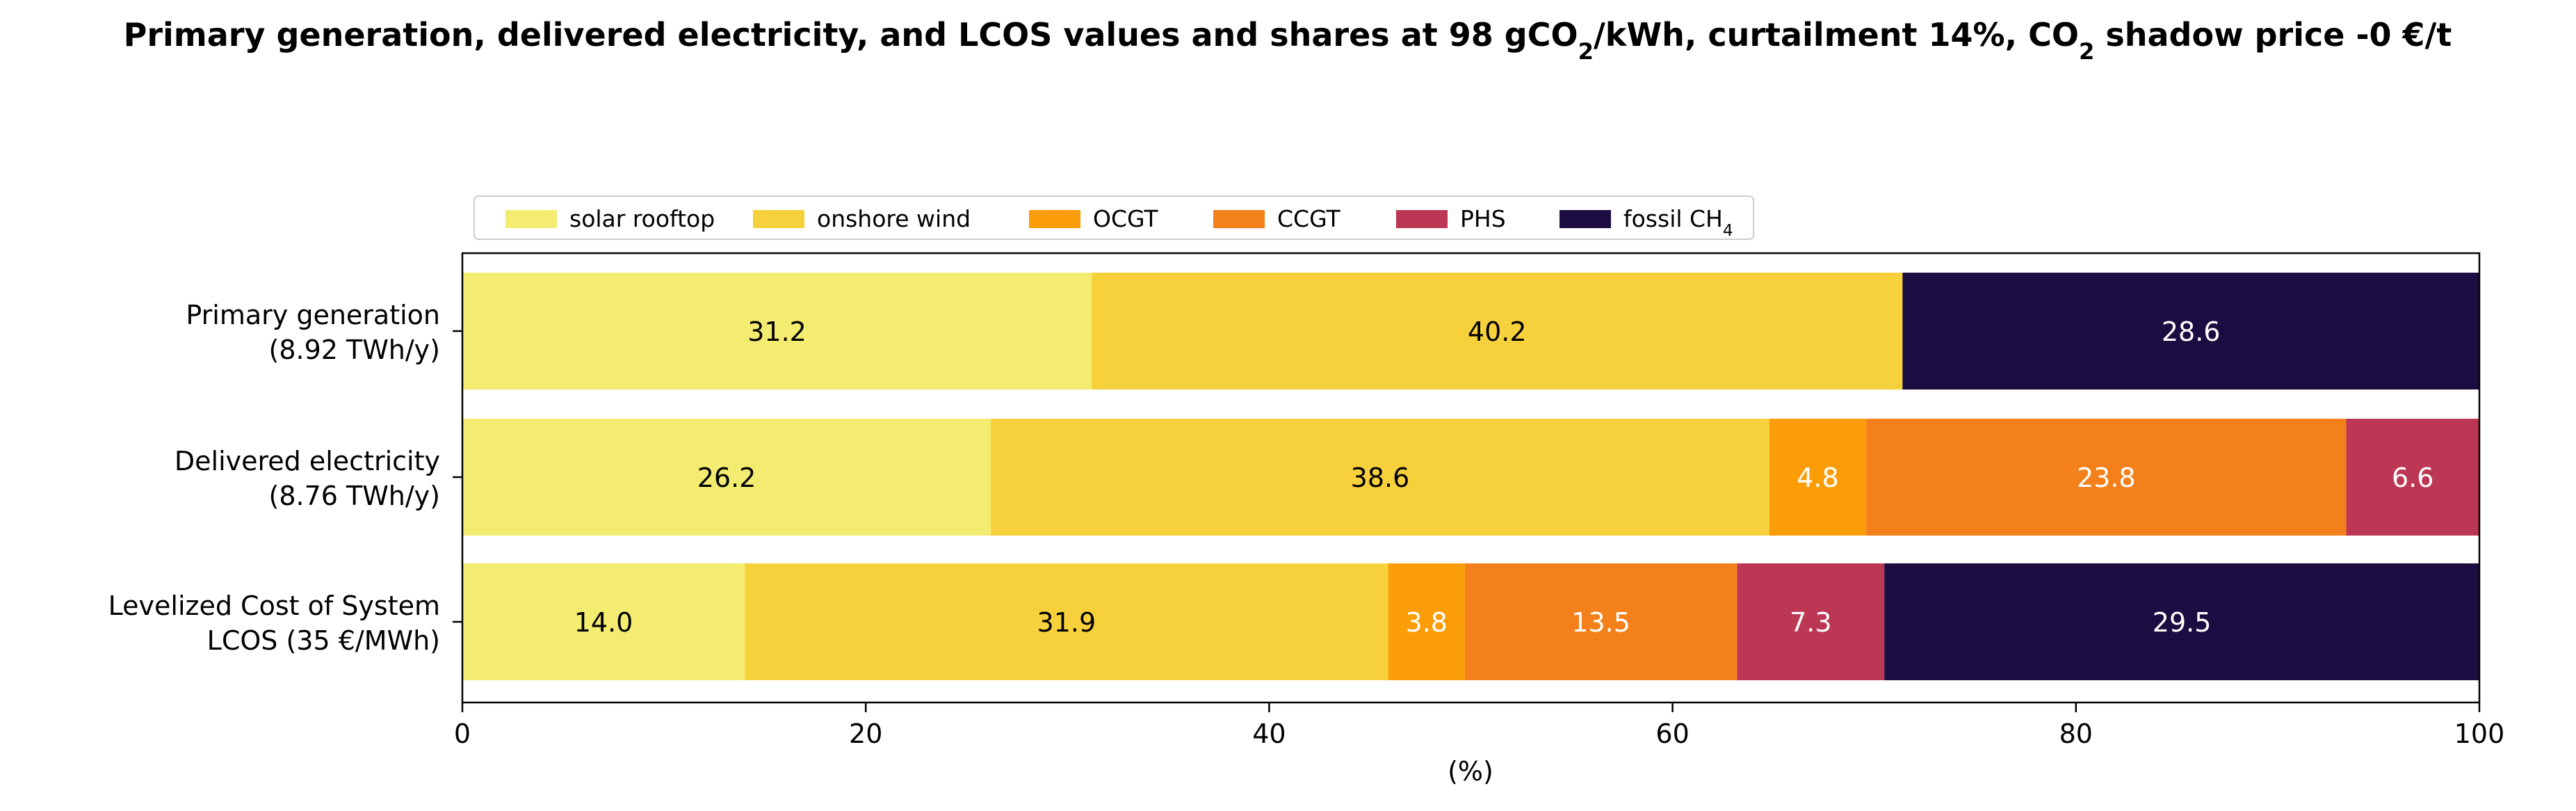 The height and width of the screenshot is (811, 2576). I want to click on data-label-lcos-wind: 31.9, so click(1066, 622).